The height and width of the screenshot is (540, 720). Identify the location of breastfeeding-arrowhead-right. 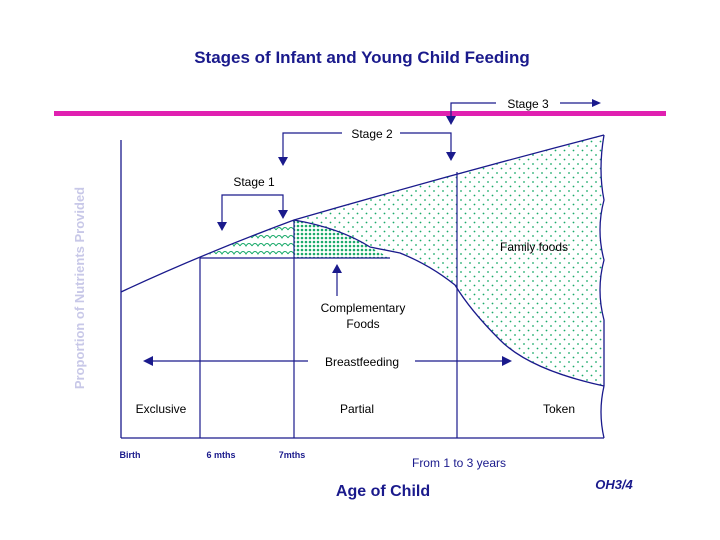
(507, 361).